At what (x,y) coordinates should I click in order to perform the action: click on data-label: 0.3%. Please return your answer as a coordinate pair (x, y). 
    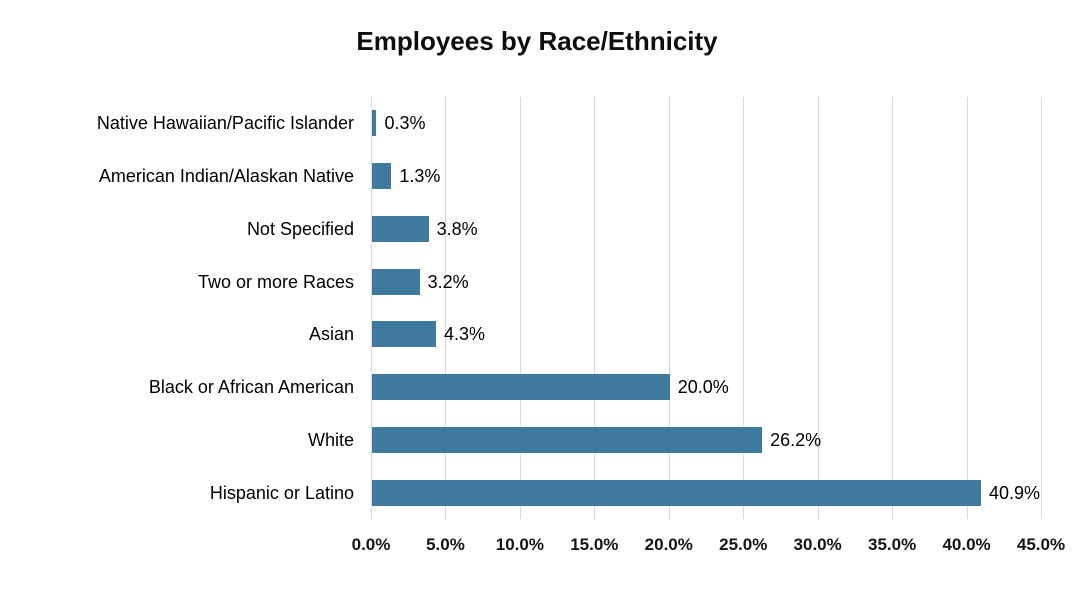
    Looking at the image, I should click on (405, 123).